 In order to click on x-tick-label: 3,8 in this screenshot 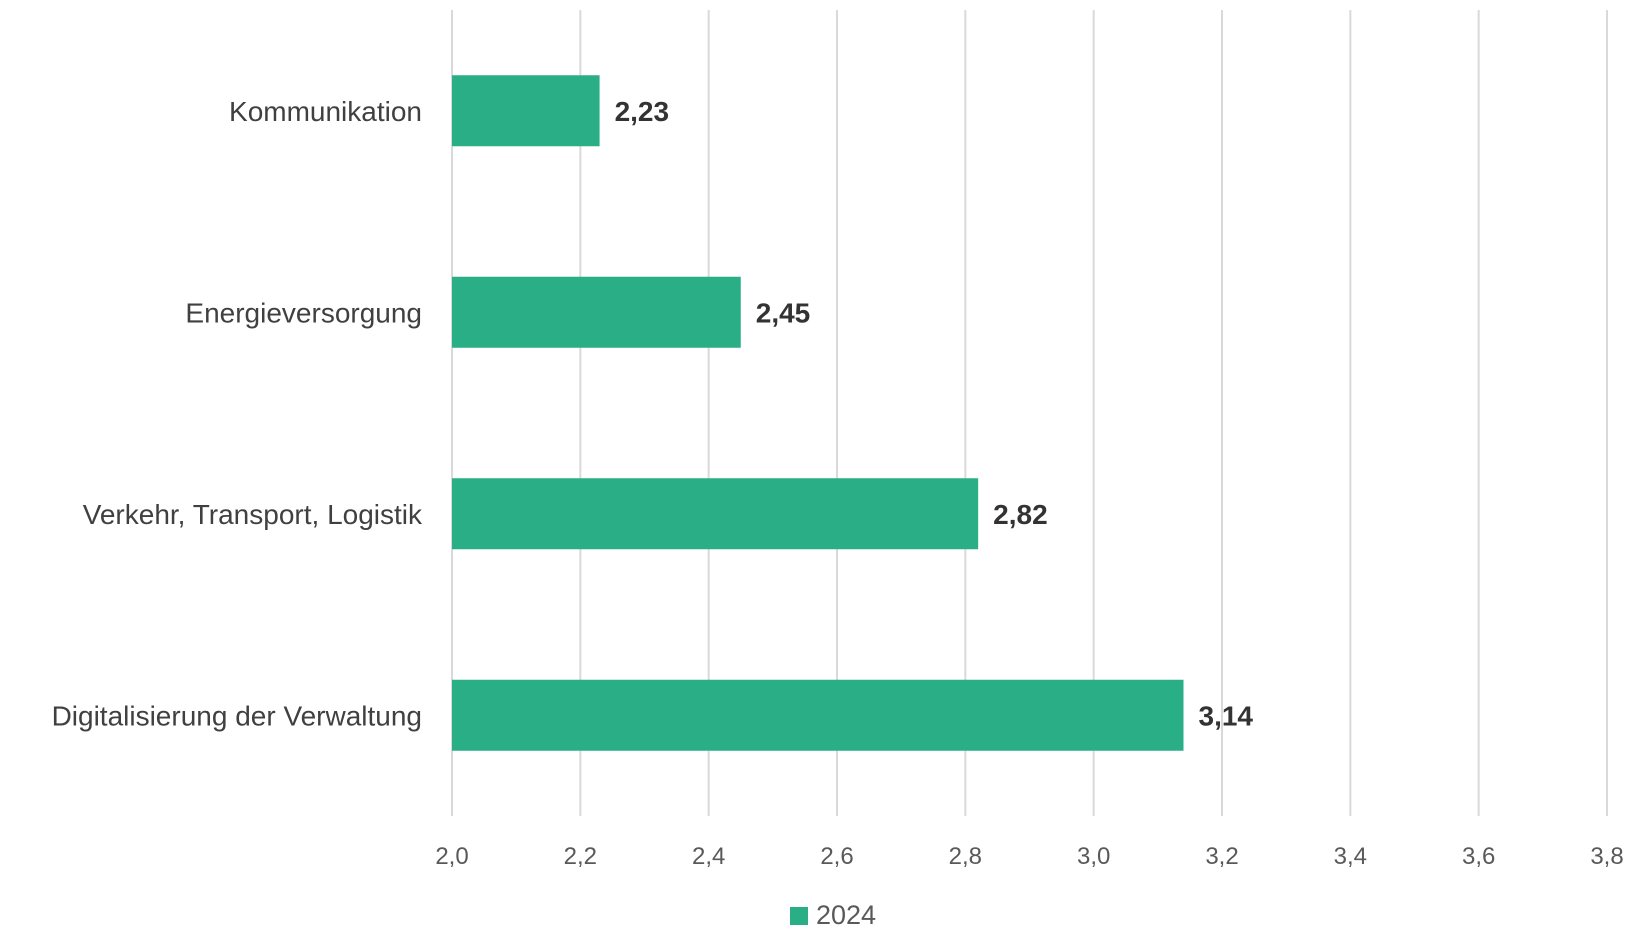, I will do `click(1606, 856)`.